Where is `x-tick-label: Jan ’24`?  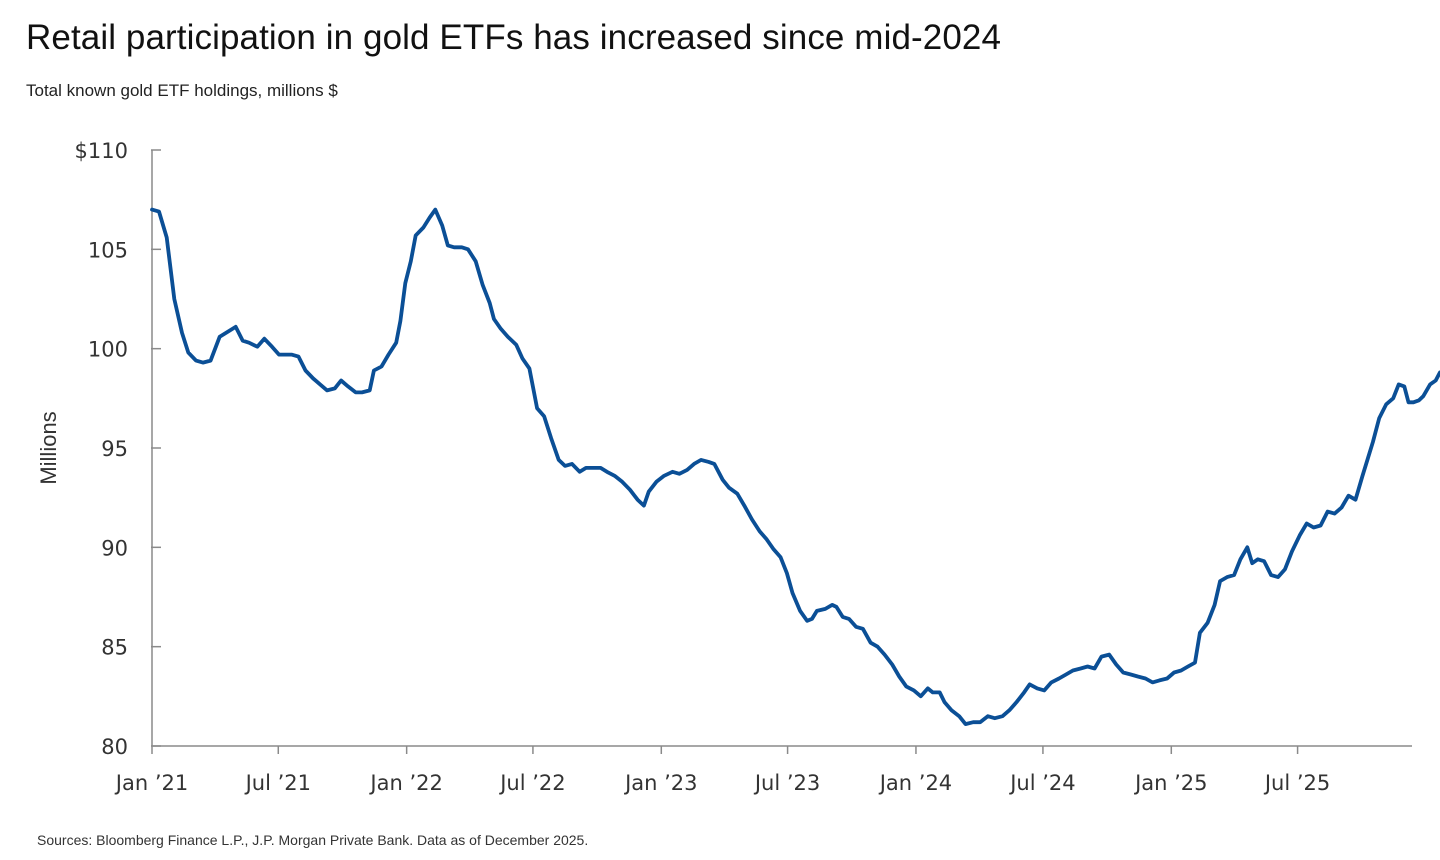 x-tick-label: Jan ’24 is located at coordinates (915, 783).